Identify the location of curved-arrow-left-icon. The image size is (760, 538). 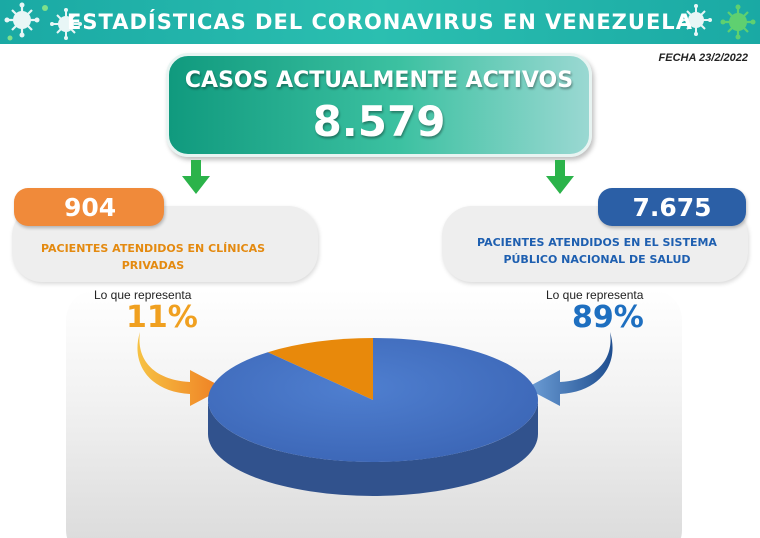
(569, 369).